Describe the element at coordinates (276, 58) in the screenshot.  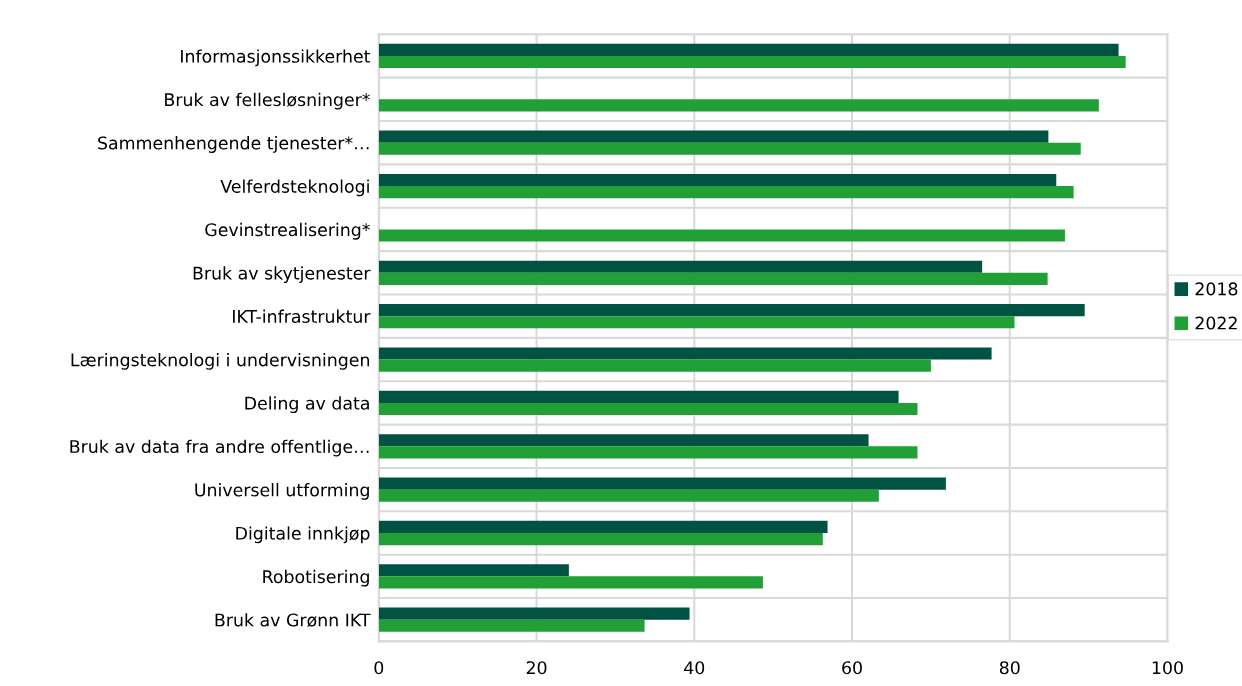
I see `y-tick-label: Informasjonssikkerhet` at that location.